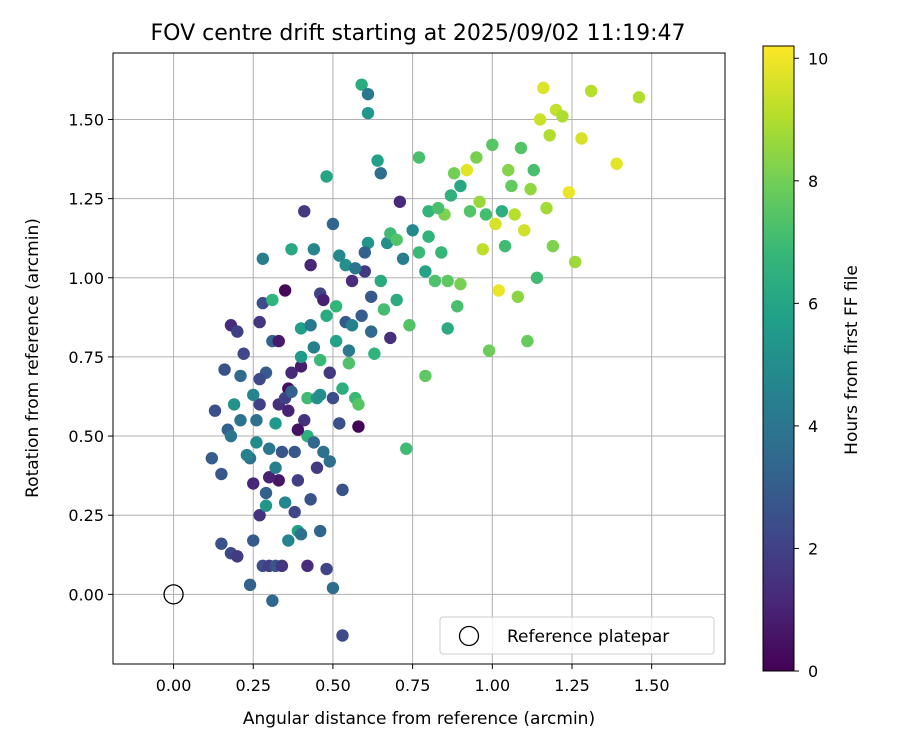 The height and width of the screenshot is (750, 900). Describe the element at coordinates (86, 594) in the screenshot. I see `y-tick-label: 0.00` at that location.